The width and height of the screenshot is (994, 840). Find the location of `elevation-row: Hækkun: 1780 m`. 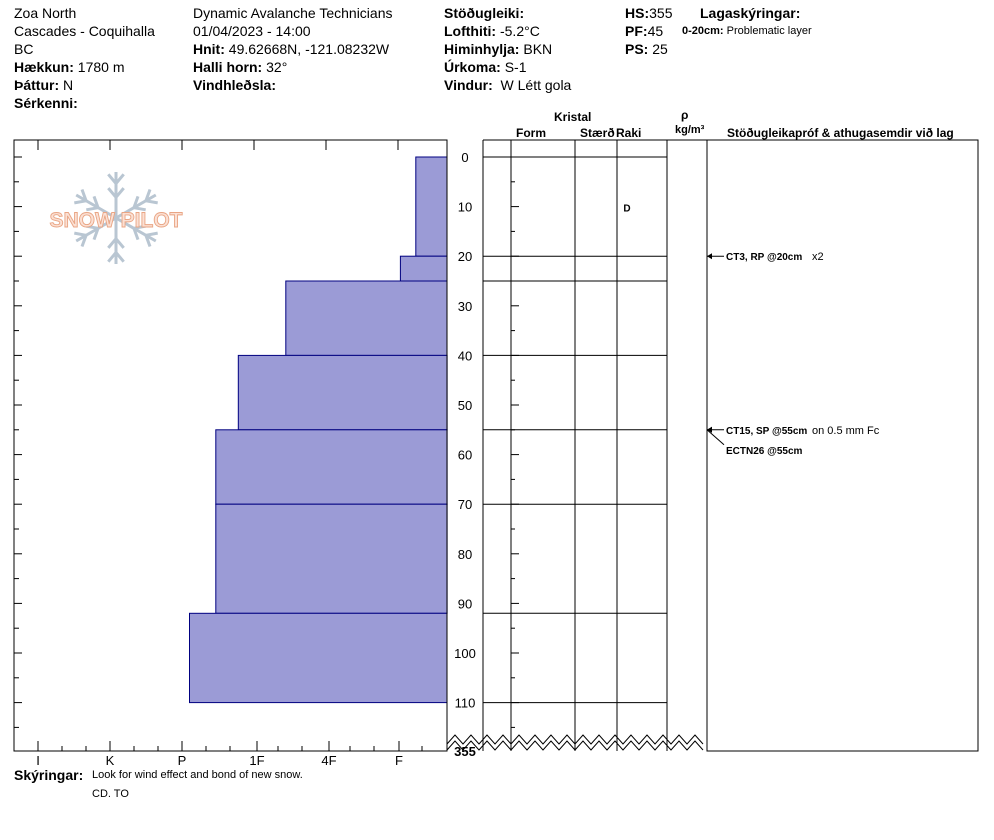

elevation-row: Hækkun: 1780 m is located at coordinates (69, 67).